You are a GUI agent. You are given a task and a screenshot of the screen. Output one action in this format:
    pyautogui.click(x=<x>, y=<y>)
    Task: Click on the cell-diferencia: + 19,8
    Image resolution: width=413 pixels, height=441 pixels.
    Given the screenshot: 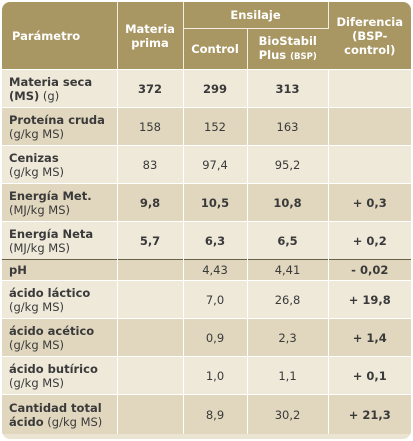 What is the action you would take?
    pyautogui.click(x=369, y=299)
    